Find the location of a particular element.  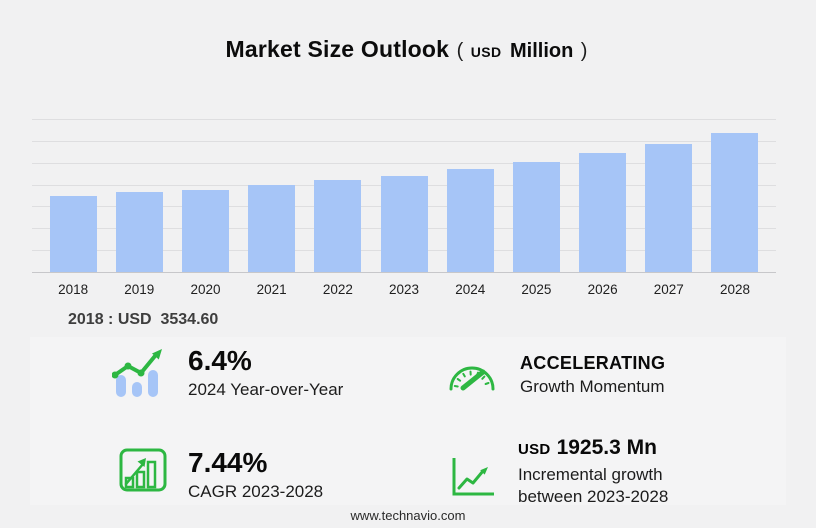

bar-2027 is located at coordinates (669, 208).